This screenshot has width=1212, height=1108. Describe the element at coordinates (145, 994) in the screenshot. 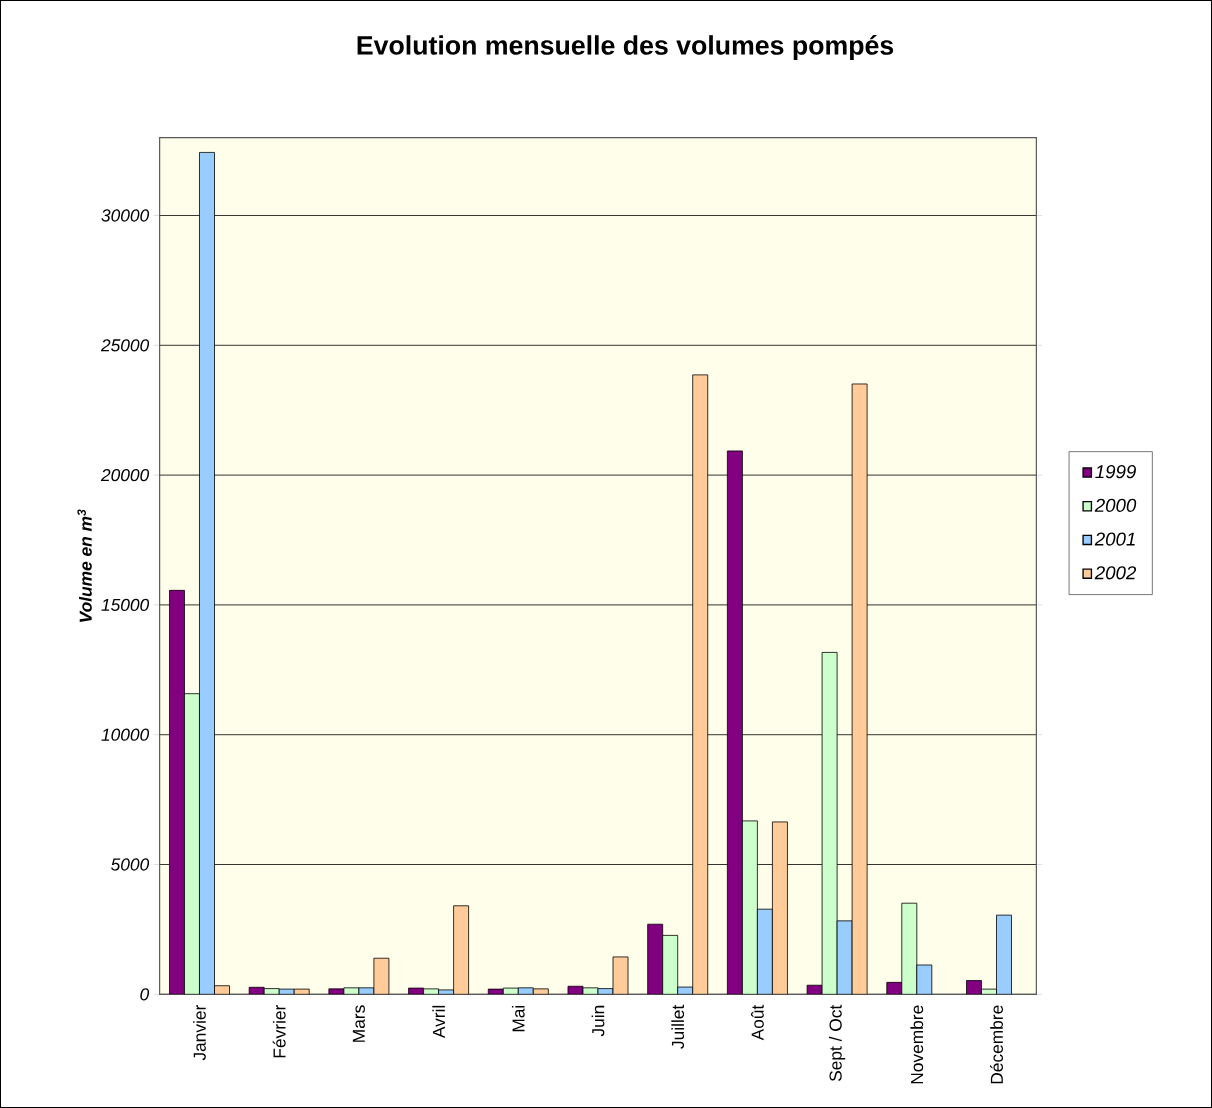

I see `y-tick-label: 0` at that location.